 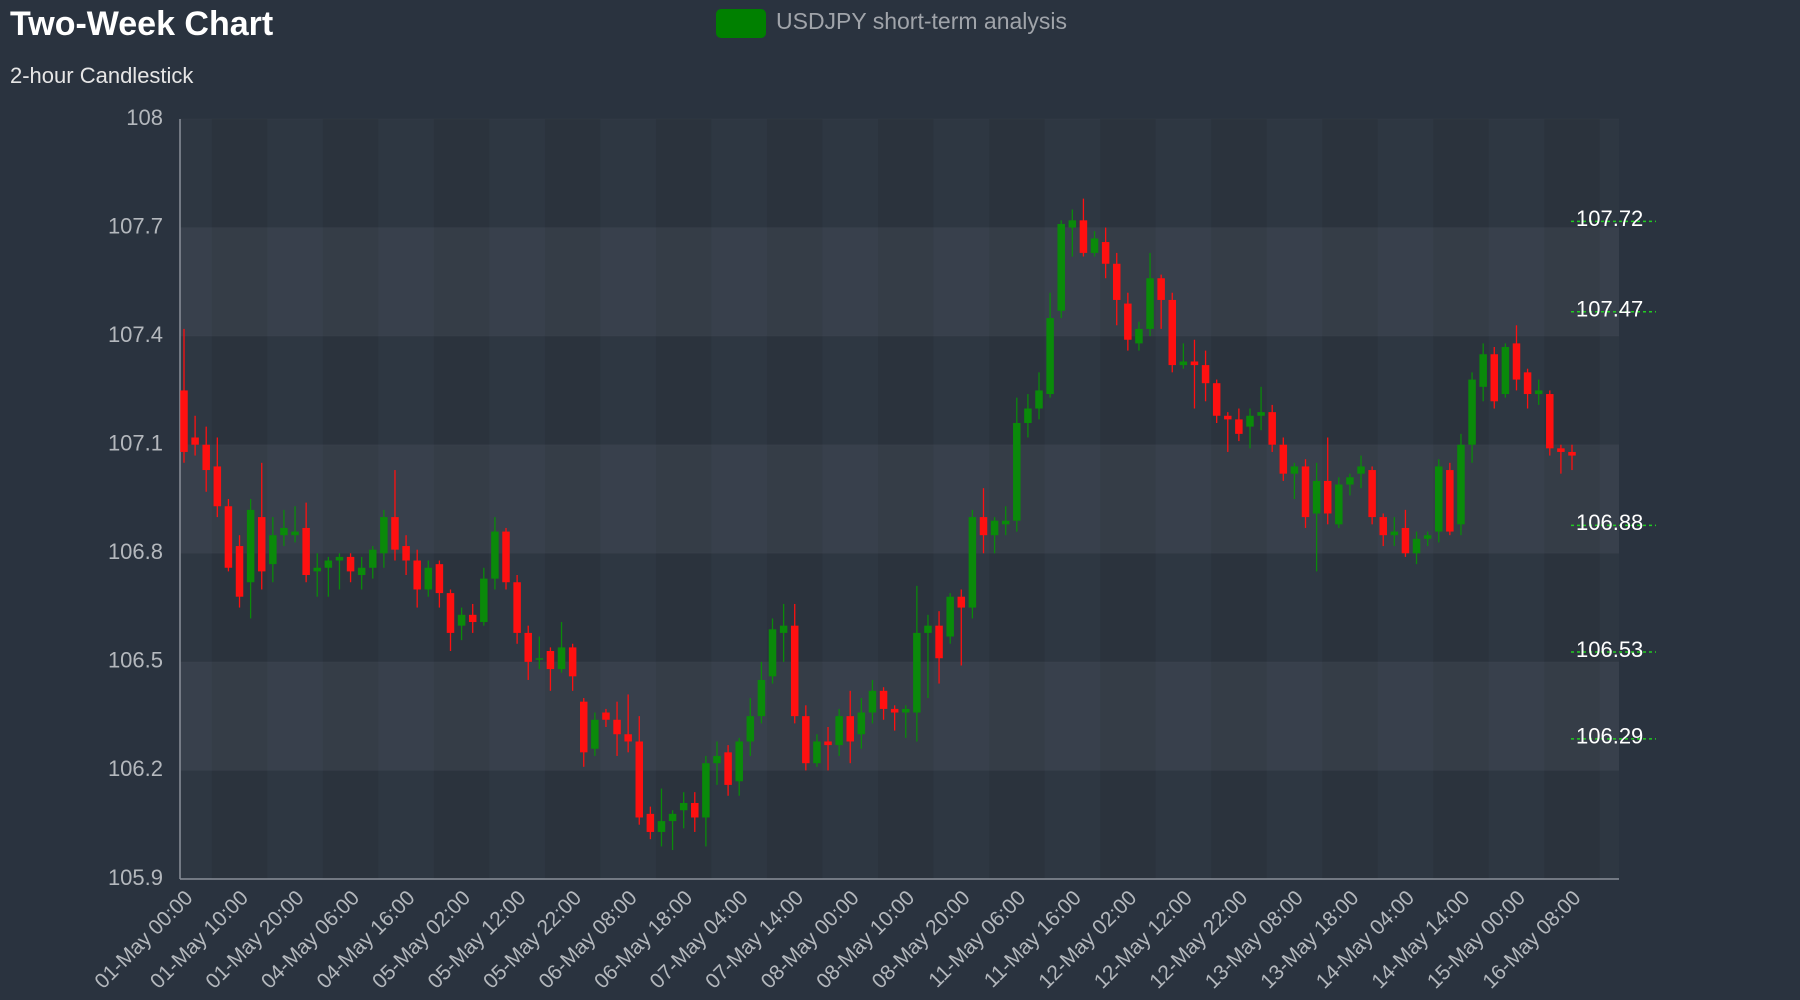 What do you see at coordinates (921, 21) in the screenshot?
I see `legend-label: USDJPY short-term analysis` at bounding box center [921, 21].